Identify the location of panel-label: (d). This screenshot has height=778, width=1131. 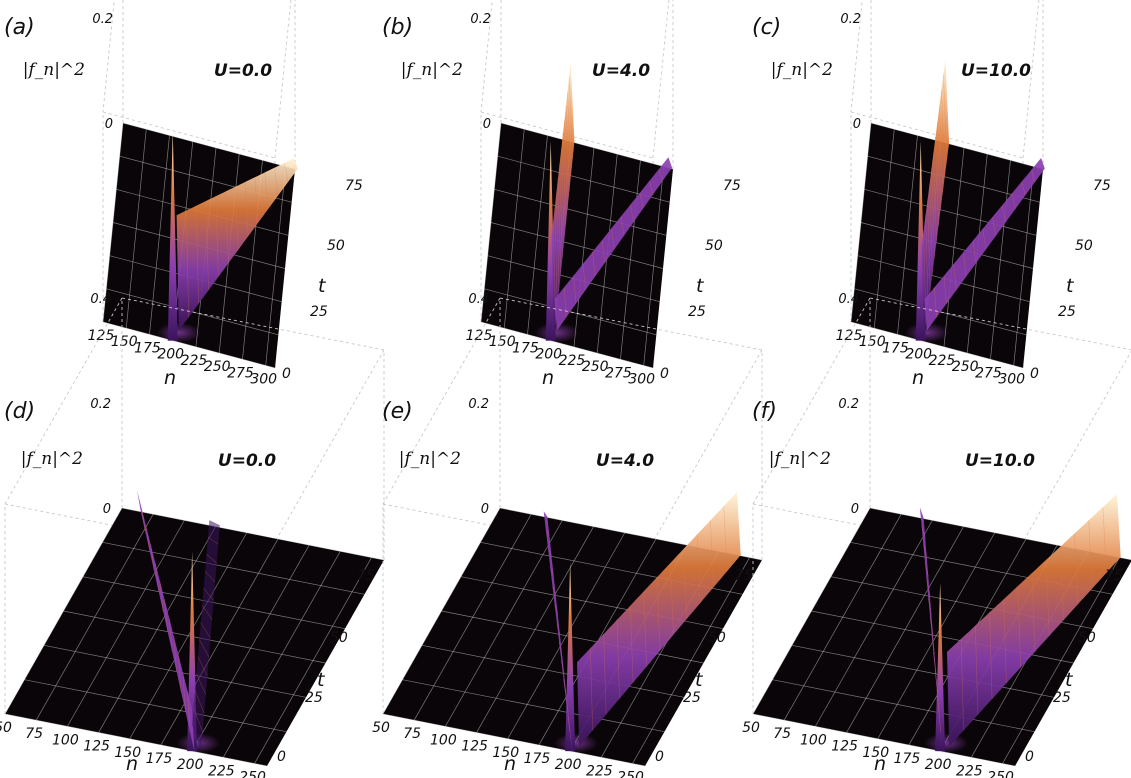
(19, 411).